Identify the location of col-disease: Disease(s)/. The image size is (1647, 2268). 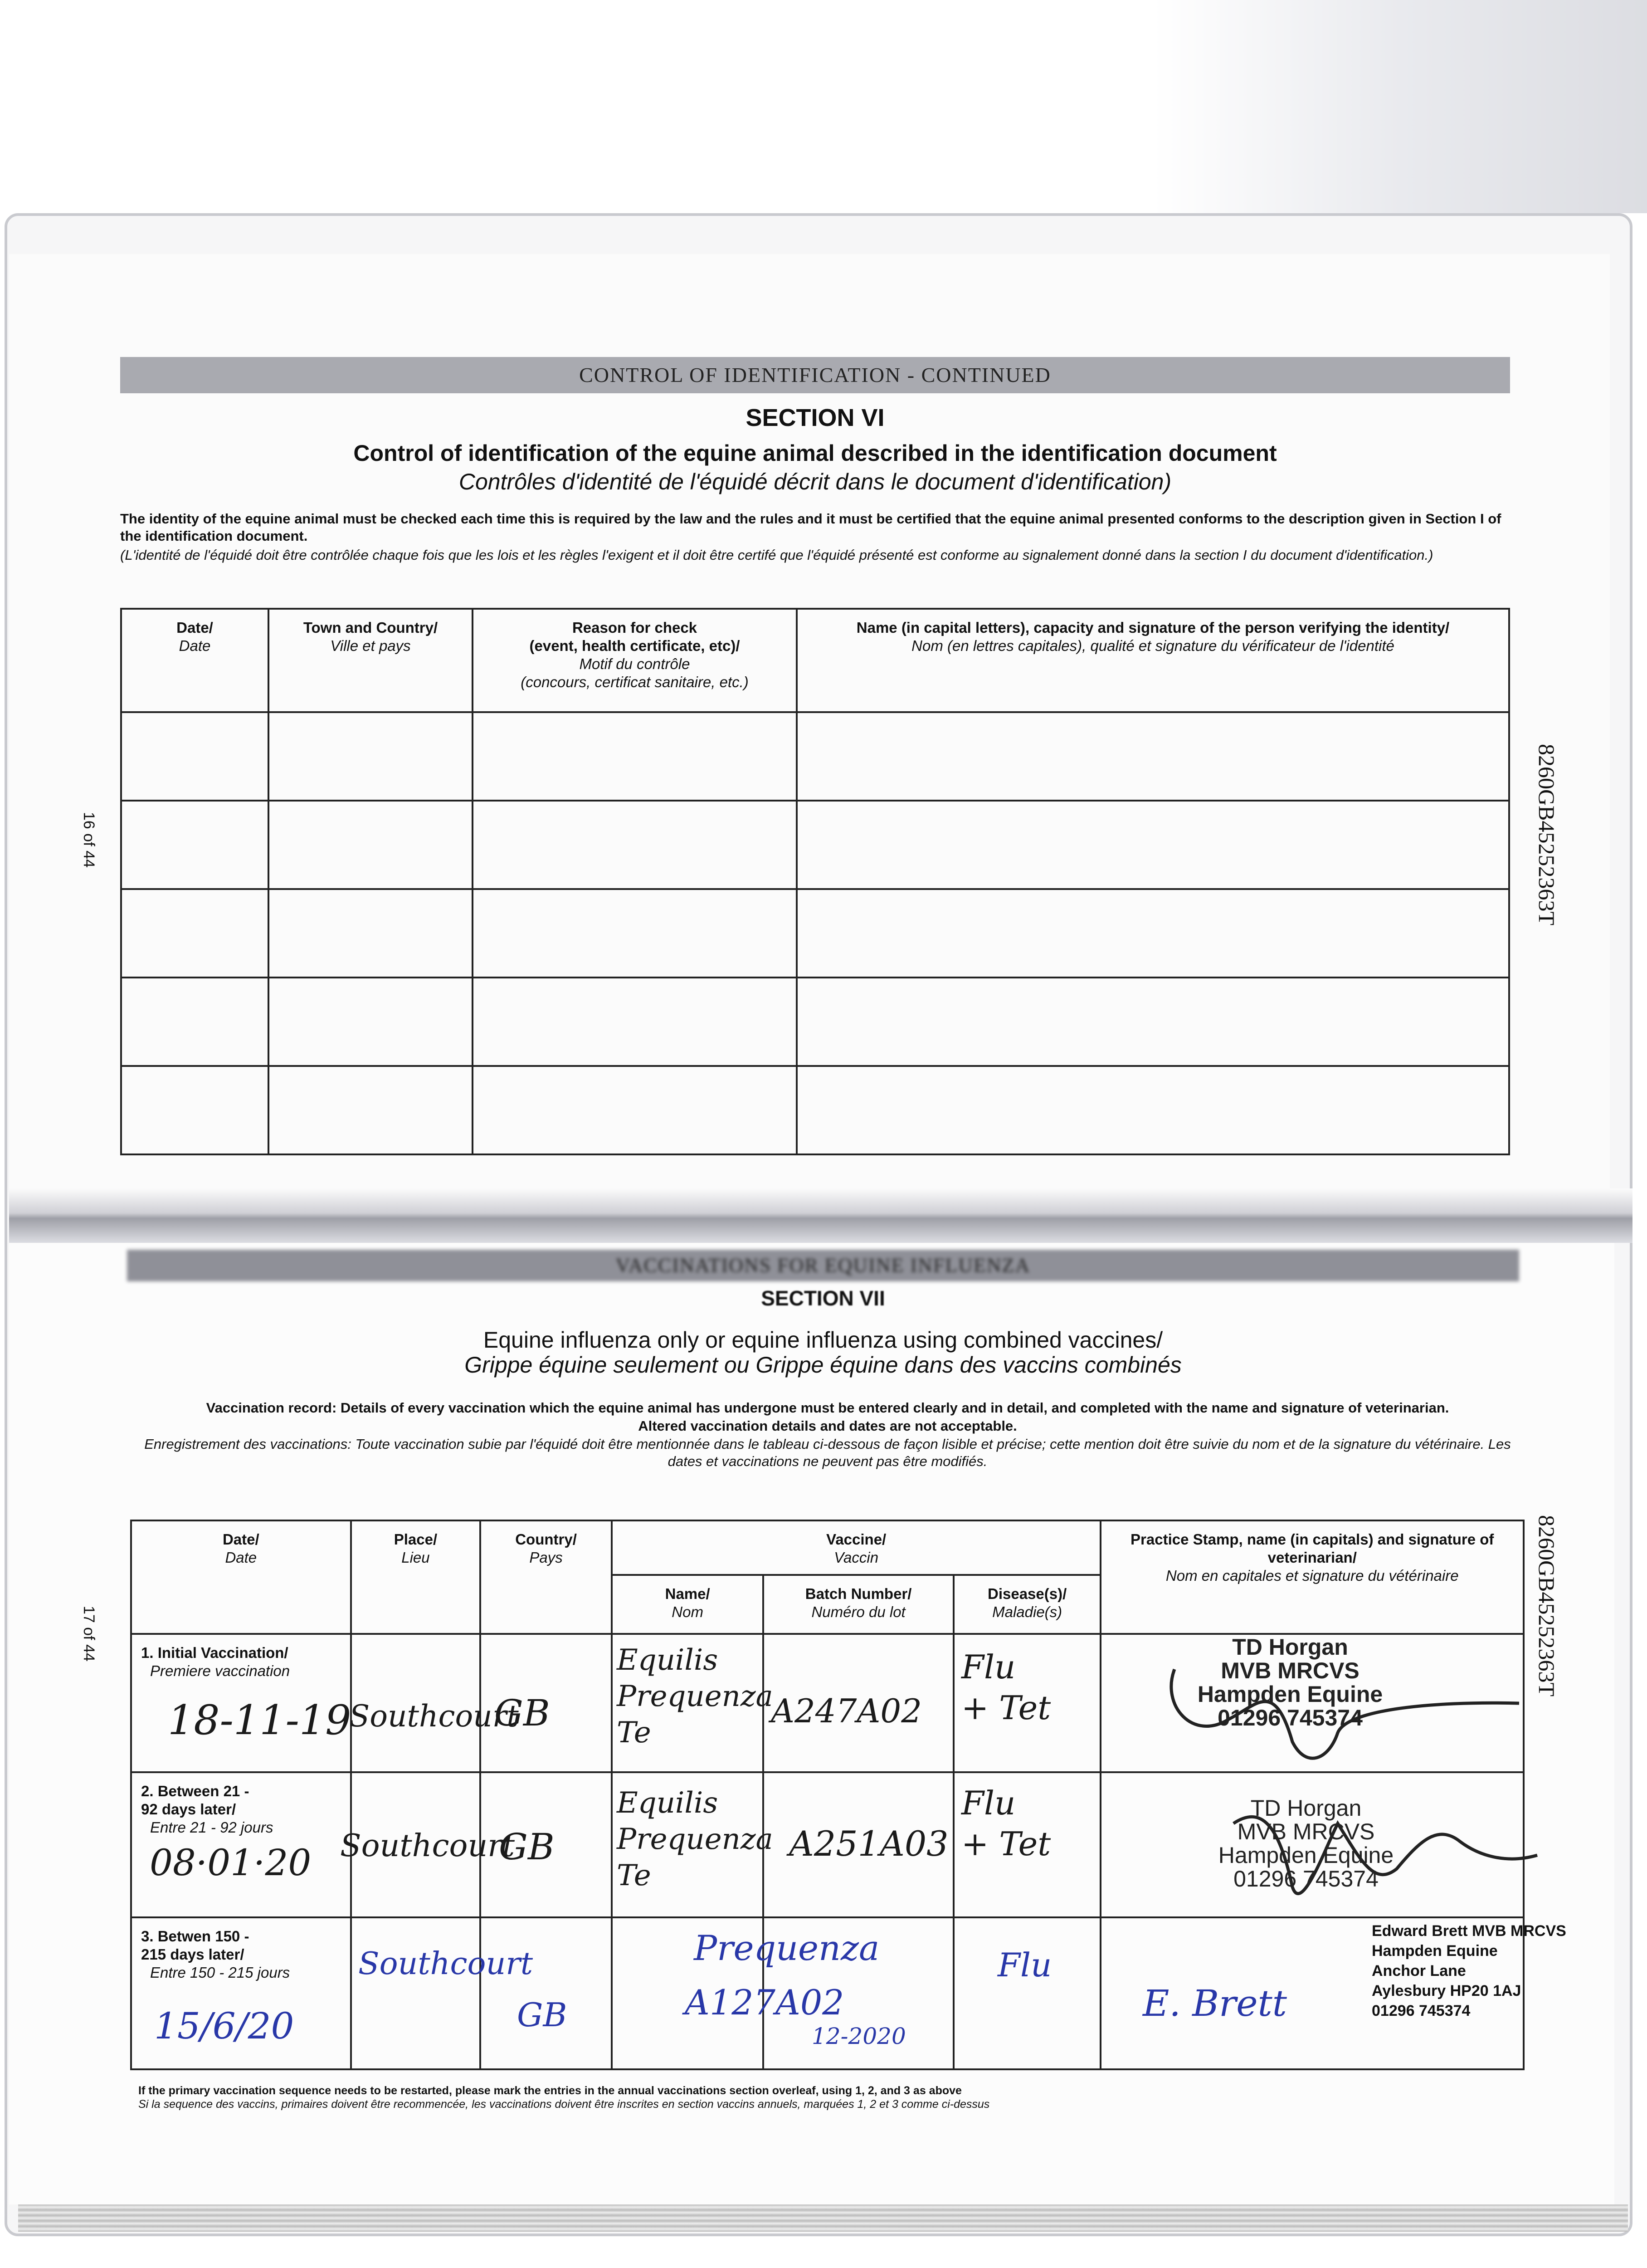
(1027, 1593).